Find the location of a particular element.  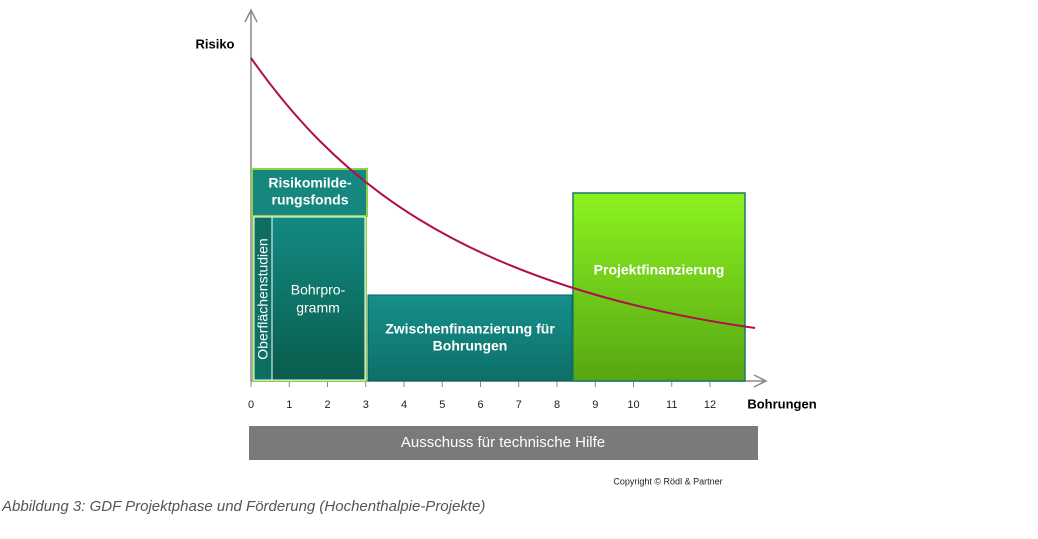

drilling-program-label: Bohrpro- is located at coordinates (318, 290).